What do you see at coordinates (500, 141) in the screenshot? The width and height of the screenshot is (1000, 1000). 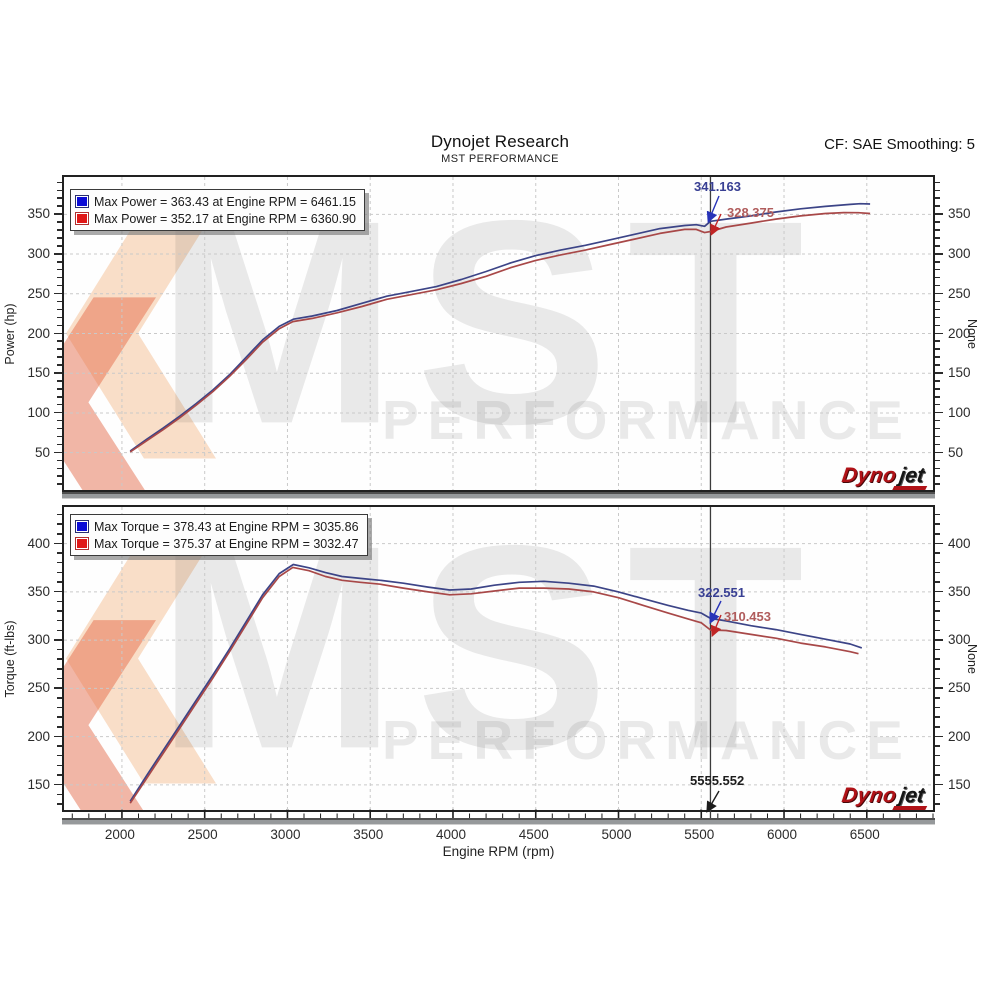 I see `page-title: Dynojet Research` at bounding box center [500, 141].